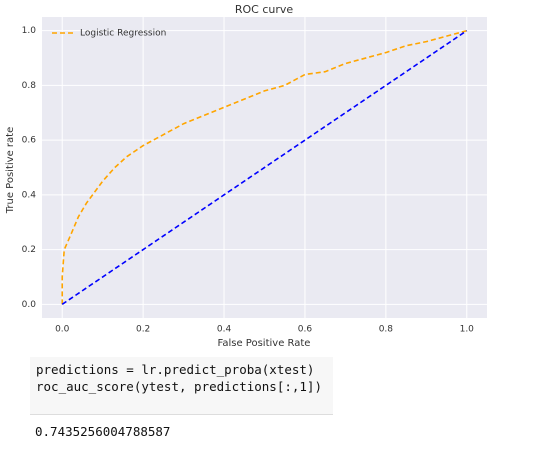  Describe the element at coordinates (467, 330) in the screenshot. I see `x-tick-label: 1.0` at that location.